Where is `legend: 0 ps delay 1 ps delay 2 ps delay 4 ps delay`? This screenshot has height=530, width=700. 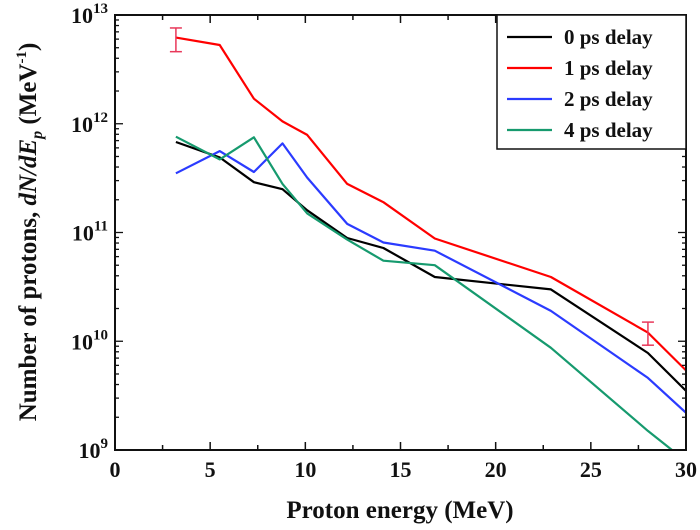
legend: 0 ps delay 1 ps delay 2 ps delay 4 ps delay is located at coordinates (591, 82).